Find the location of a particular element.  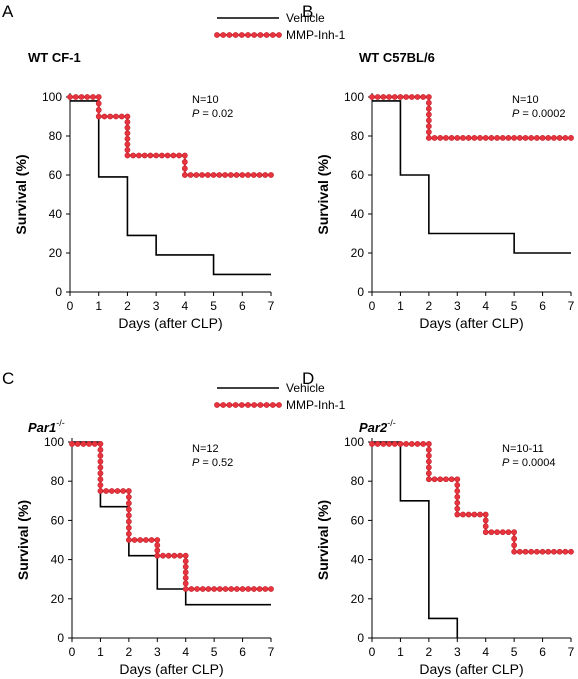

panel-title-name: Par1 is located at coordinates (42, 427).